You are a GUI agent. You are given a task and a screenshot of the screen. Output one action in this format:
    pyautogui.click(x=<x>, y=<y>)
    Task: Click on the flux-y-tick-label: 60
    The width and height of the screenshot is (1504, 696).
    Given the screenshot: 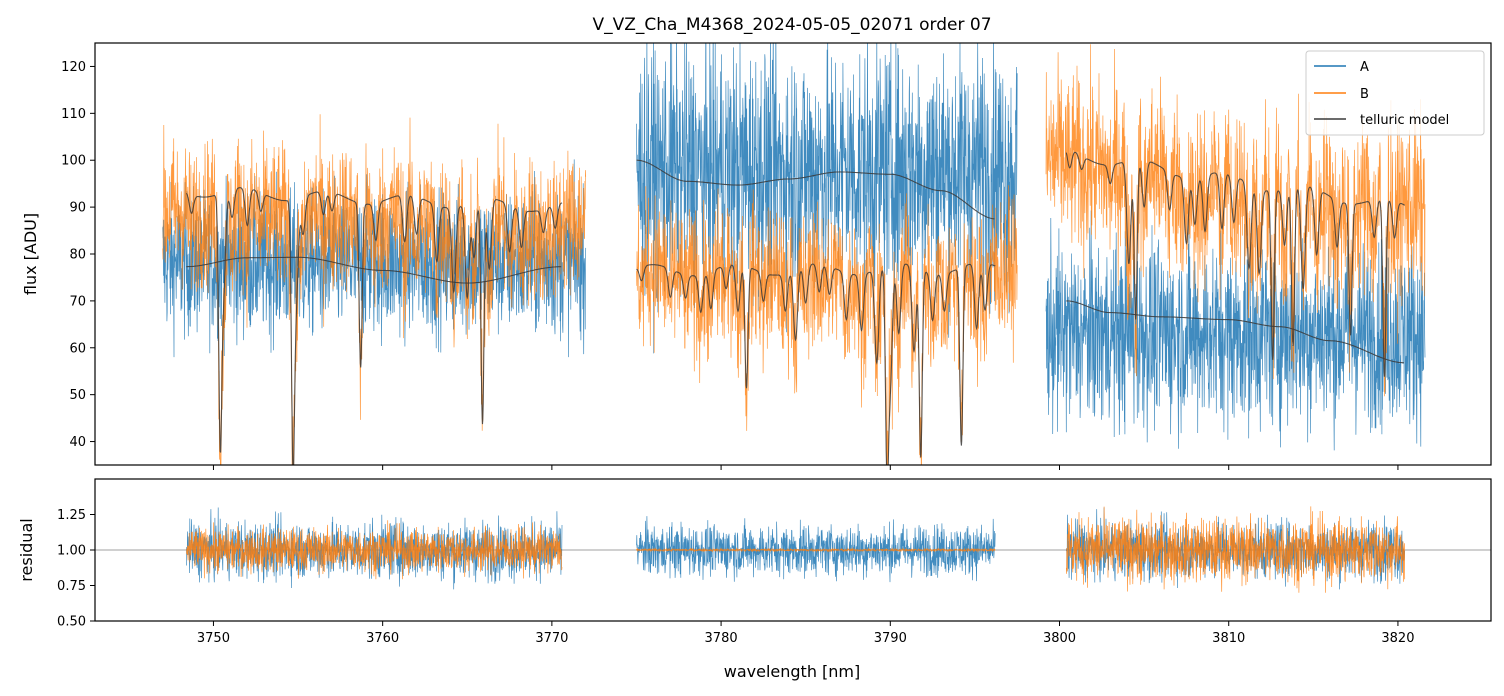 What is the action you would take?
    pyautogui.click(x=77, y=348)
    